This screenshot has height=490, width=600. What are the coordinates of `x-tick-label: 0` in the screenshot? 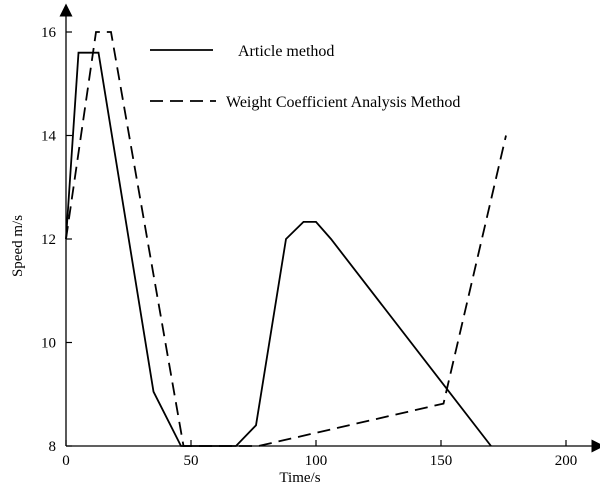 It's located at (66, 461).